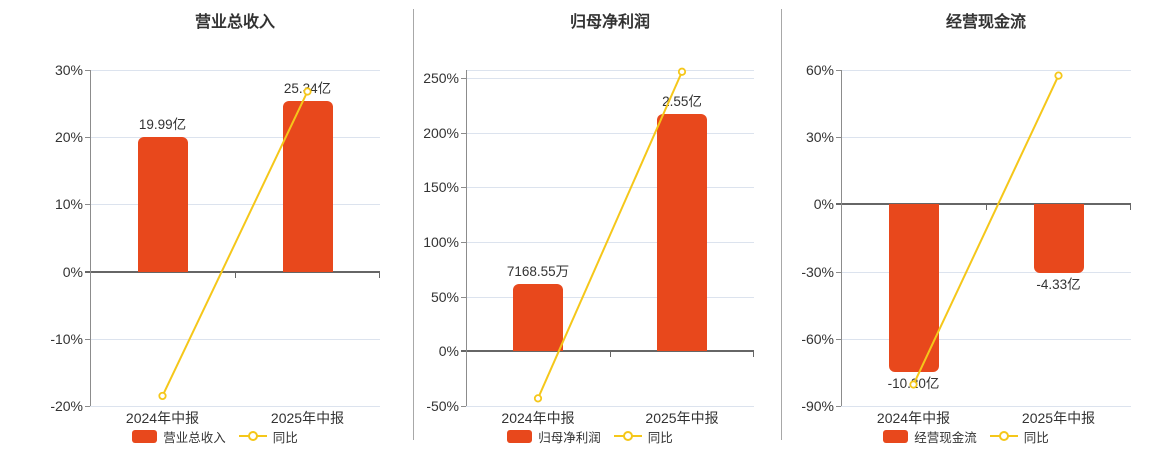 The width and height of the screenshot is (1160, 450). I want to click on yoy-line, so click(235, 244).